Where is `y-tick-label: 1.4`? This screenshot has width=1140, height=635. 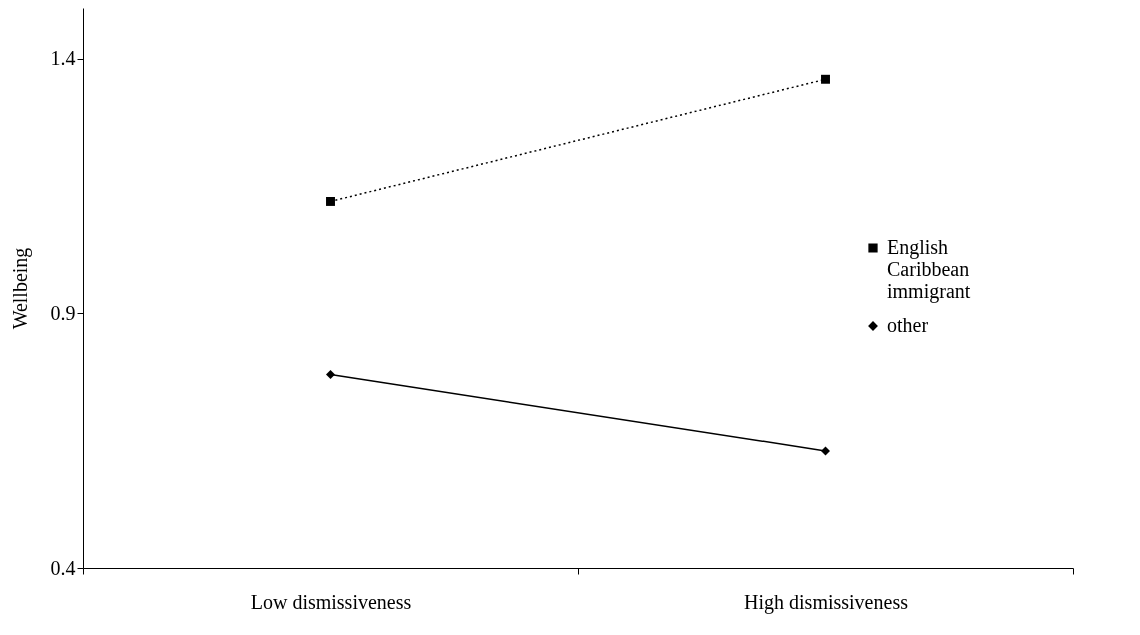
y-tick-label: 1.4 is located at coordinates (63, 58).